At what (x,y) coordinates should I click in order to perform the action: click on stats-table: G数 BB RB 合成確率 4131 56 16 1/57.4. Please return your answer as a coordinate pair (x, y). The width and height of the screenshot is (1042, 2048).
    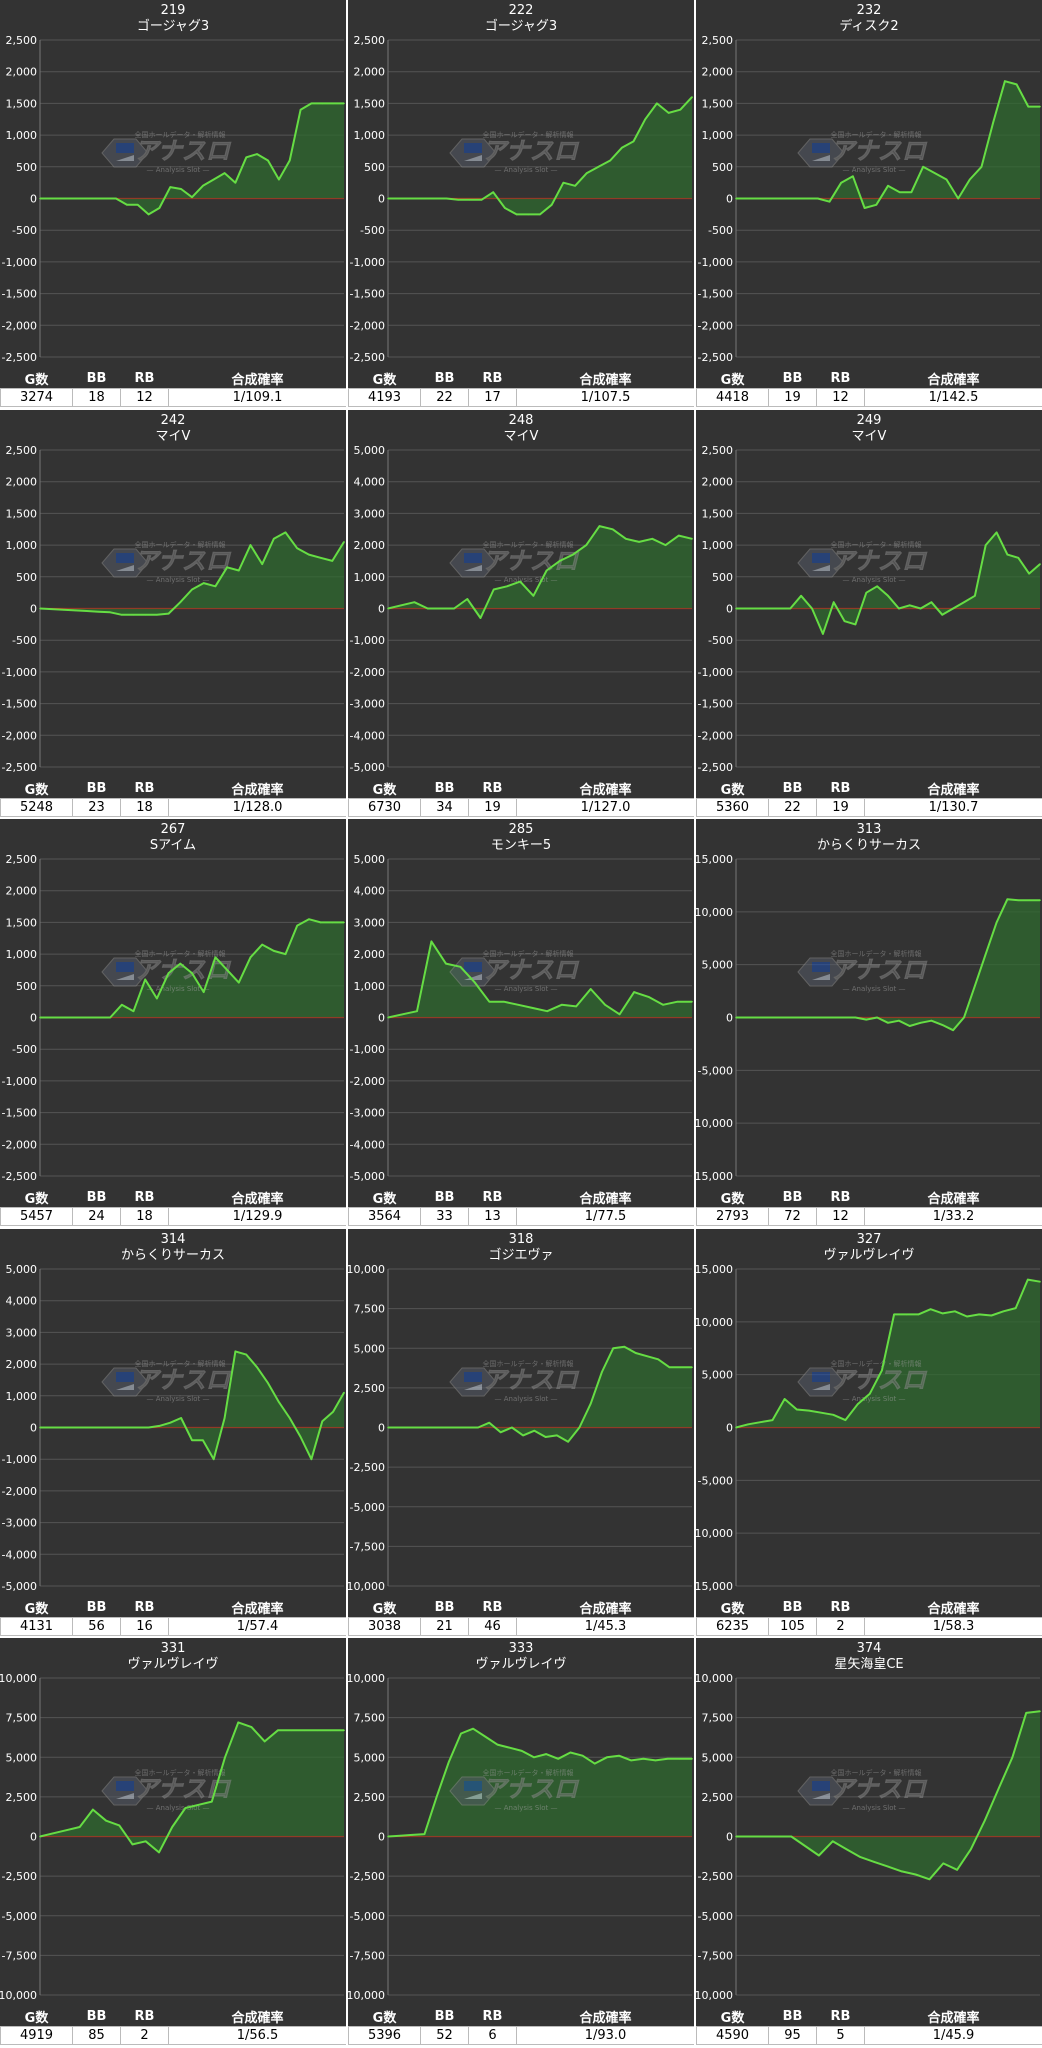
    Looking at the image, I should click on (173, 1617).